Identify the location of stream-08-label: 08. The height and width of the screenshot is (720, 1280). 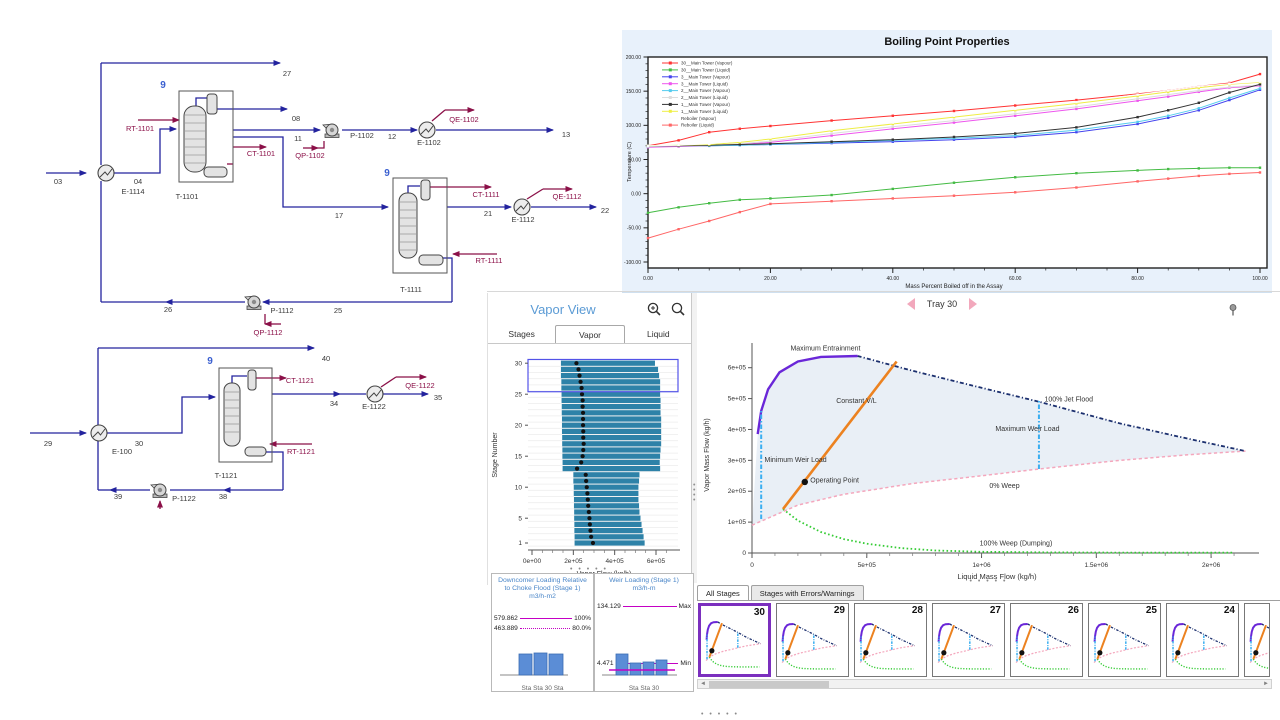
(296, 118).